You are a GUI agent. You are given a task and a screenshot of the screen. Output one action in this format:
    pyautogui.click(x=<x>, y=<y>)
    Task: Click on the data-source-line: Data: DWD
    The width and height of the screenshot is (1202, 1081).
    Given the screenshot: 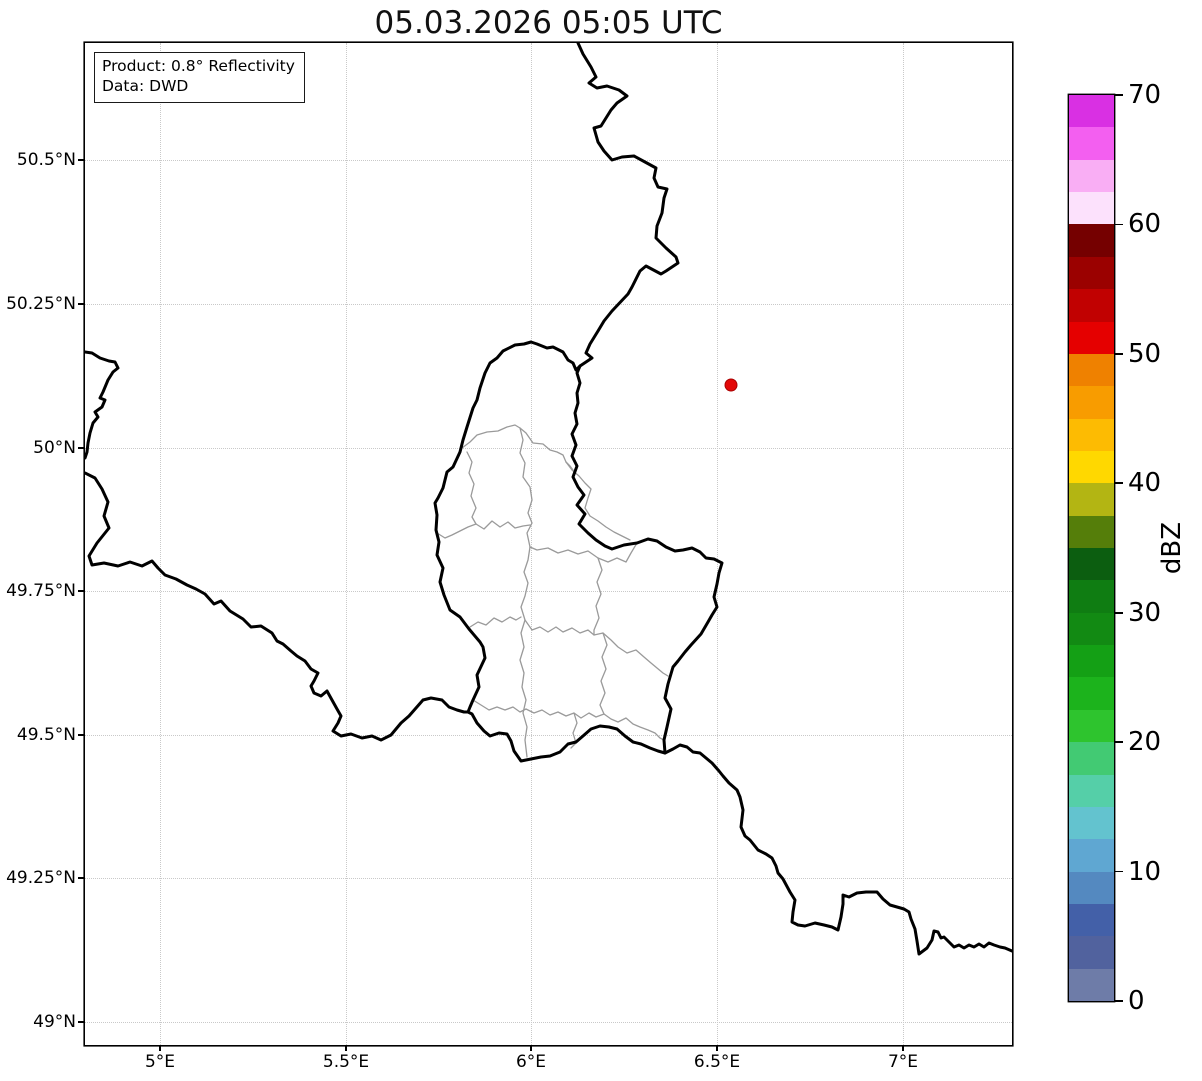 What is the action you would take?
    pyautogui.click(x=145, y=86)
    